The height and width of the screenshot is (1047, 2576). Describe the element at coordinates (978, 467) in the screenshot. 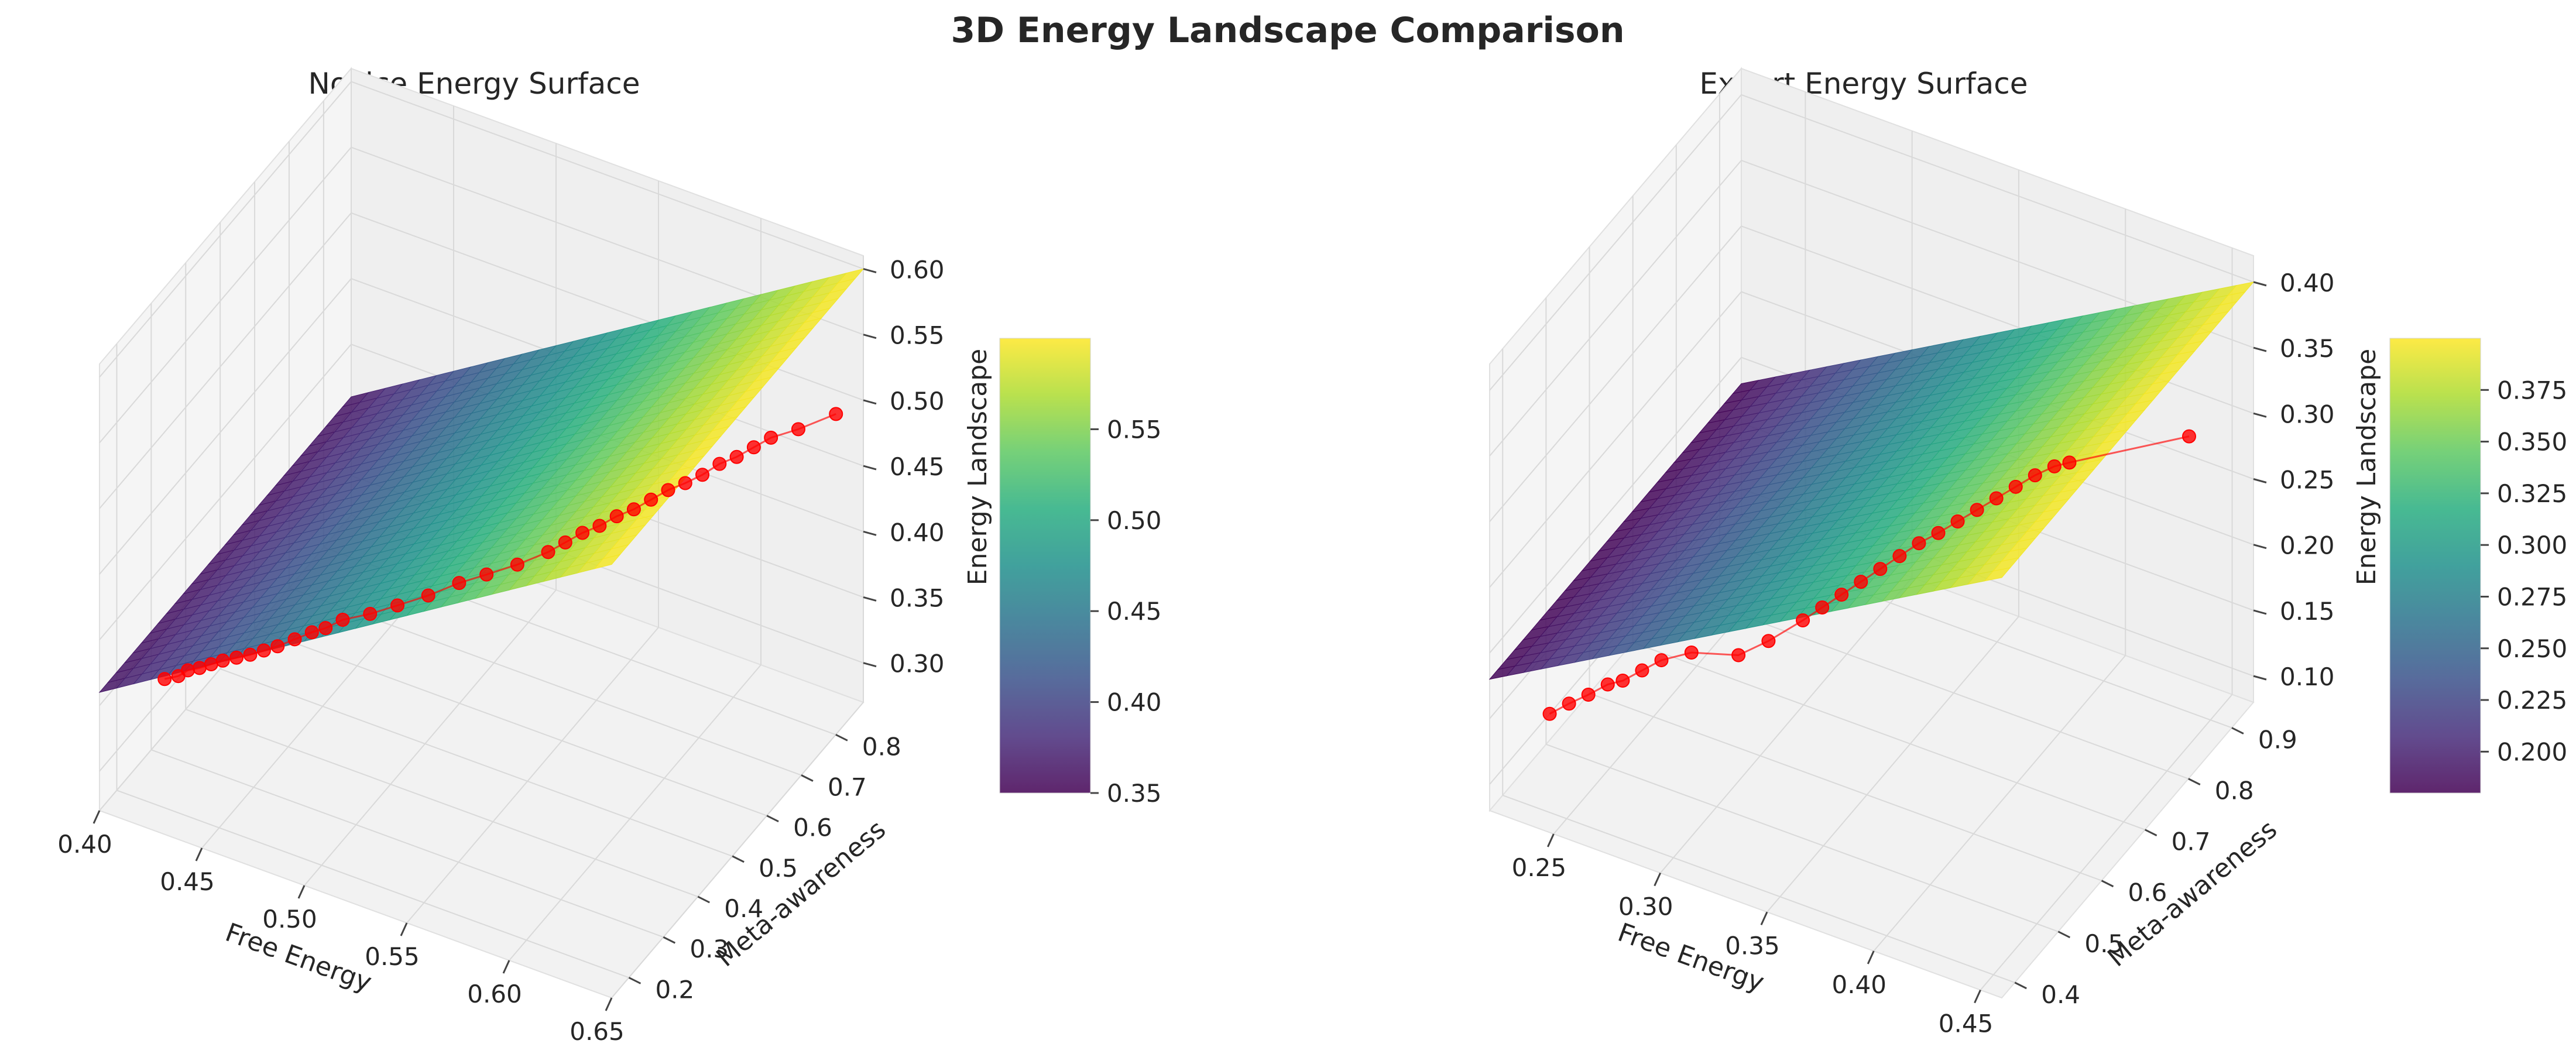

I see `novice-zaxis-label: Energy Landscape` at that location.